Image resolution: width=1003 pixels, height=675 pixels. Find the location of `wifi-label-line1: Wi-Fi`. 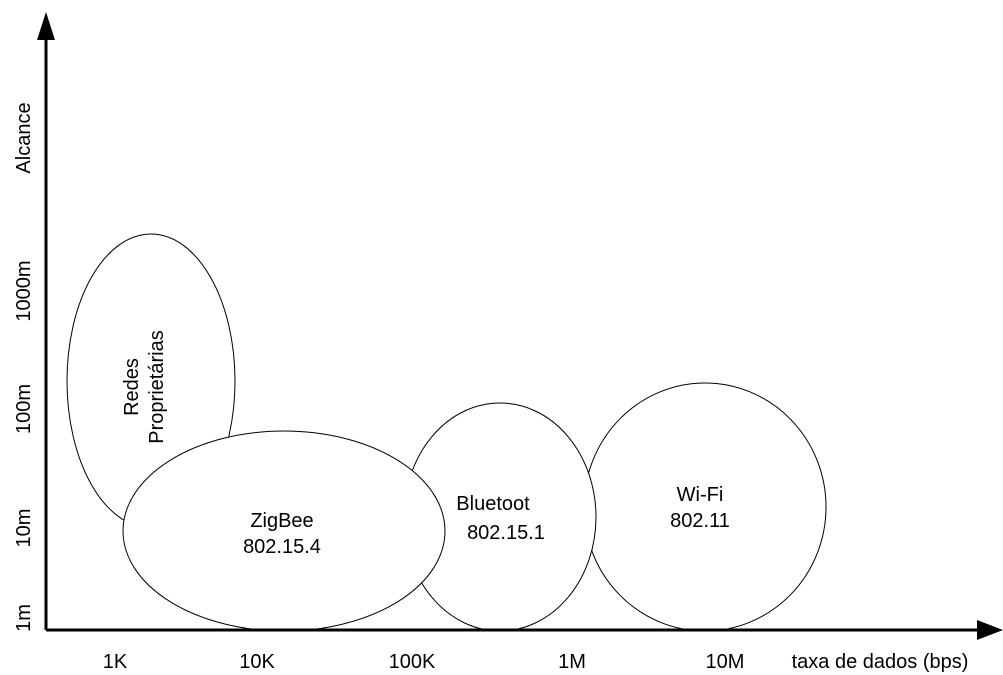

wifi-label-line1: Wi-Fi is located at coordinates (700, 495).